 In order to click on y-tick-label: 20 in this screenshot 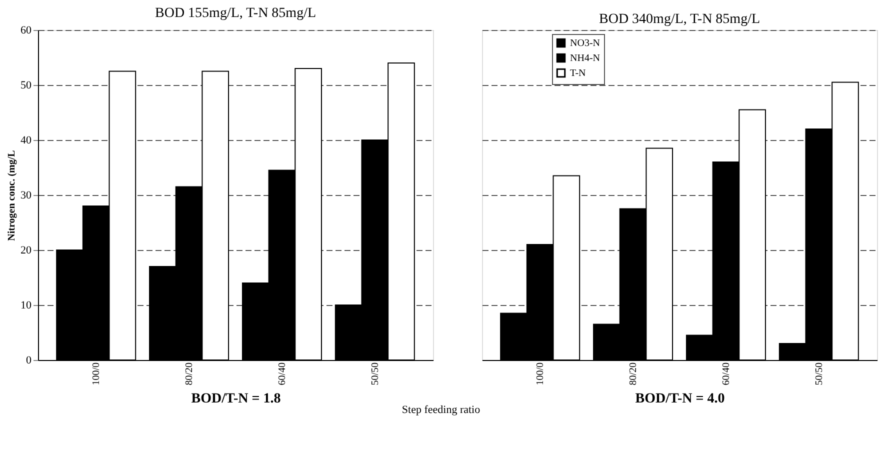, I will do `click(26, 250)`.